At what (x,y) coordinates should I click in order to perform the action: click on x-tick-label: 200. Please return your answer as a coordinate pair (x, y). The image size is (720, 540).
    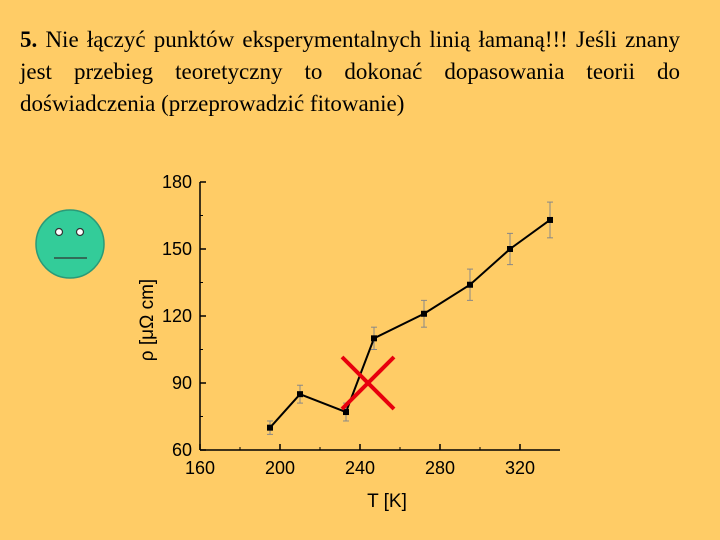
    Looking at the image, I should click on (280, 468).